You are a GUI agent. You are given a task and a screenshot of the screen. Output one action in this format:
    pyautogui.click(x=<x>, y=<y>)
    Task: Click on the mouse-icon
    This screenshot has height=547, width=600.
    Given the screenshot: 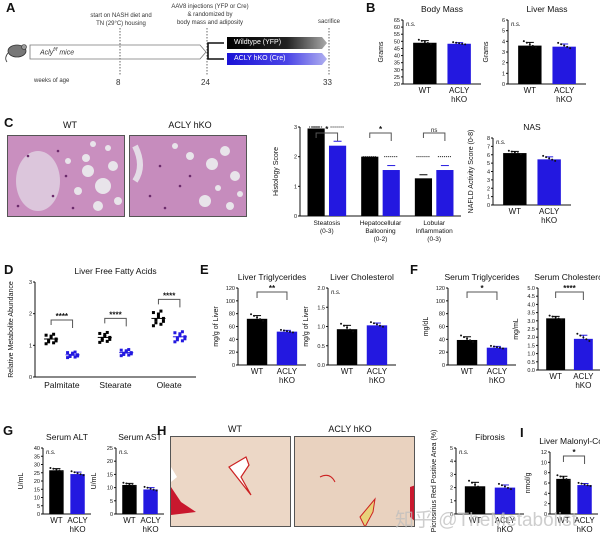 What is the action you would take?
    pyautogui.click(x=16, y=53)
    